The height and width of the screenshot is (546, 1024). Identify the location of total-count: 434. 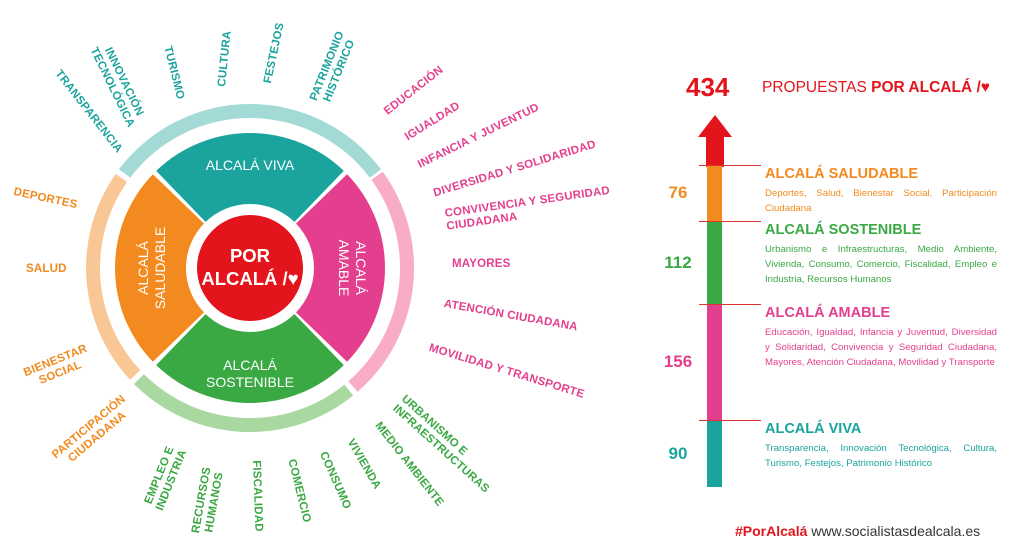
(708, 87).